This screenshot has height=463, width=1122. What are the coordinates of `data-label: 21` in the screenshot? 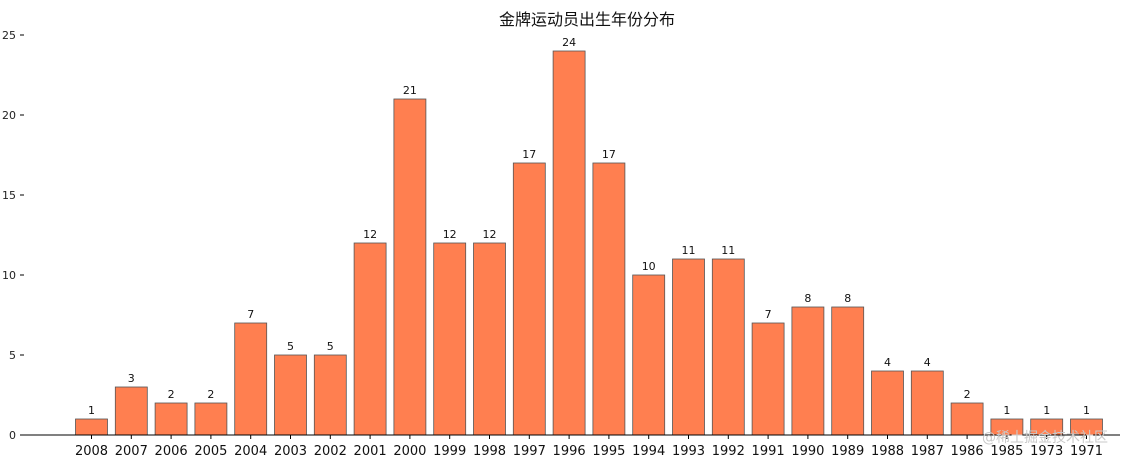 It's located at (410, 90).